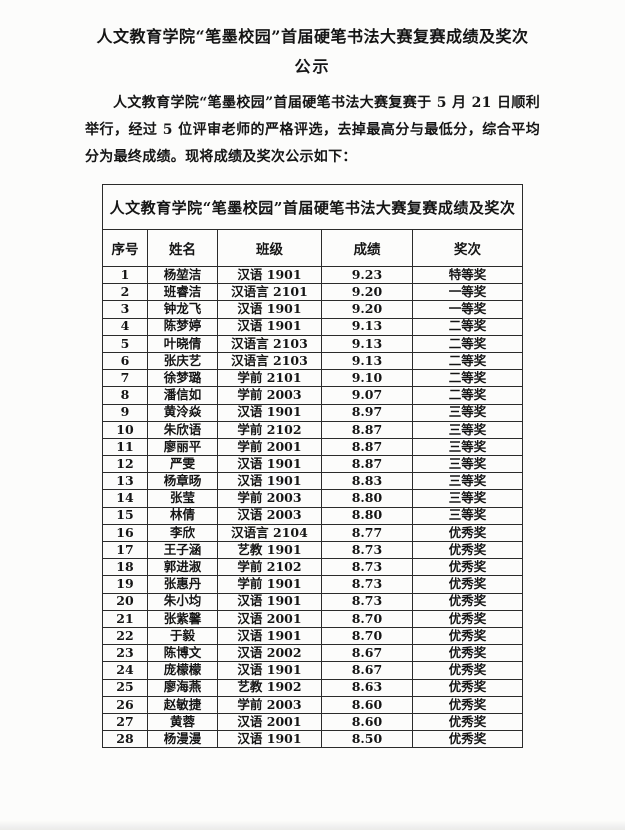  What do you see at coordinates (124, 326) in the screenshot?
I see `cell-index: 4` at bounding box center [124, 326].